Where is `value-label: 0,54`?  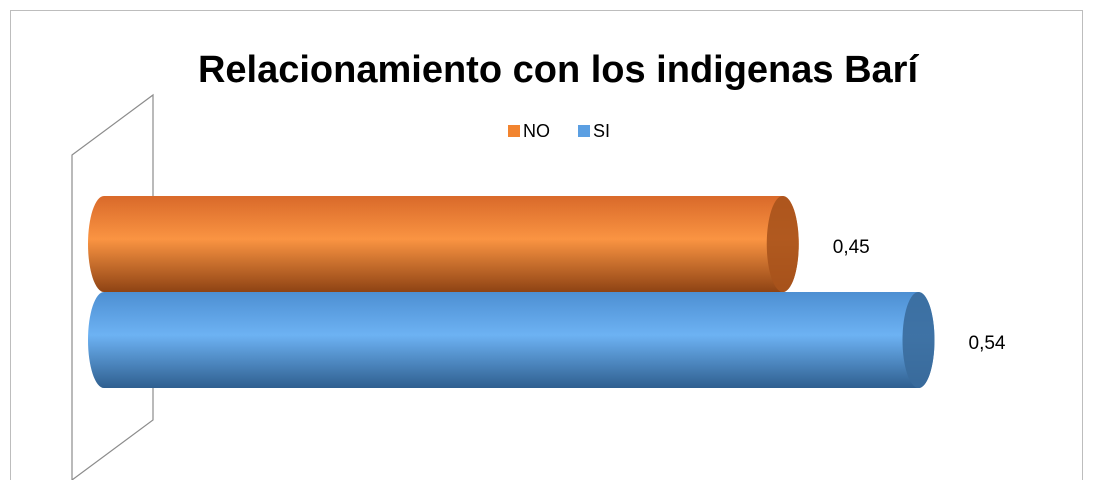 value-label: 0,54 is located at coordinates (987, 343).